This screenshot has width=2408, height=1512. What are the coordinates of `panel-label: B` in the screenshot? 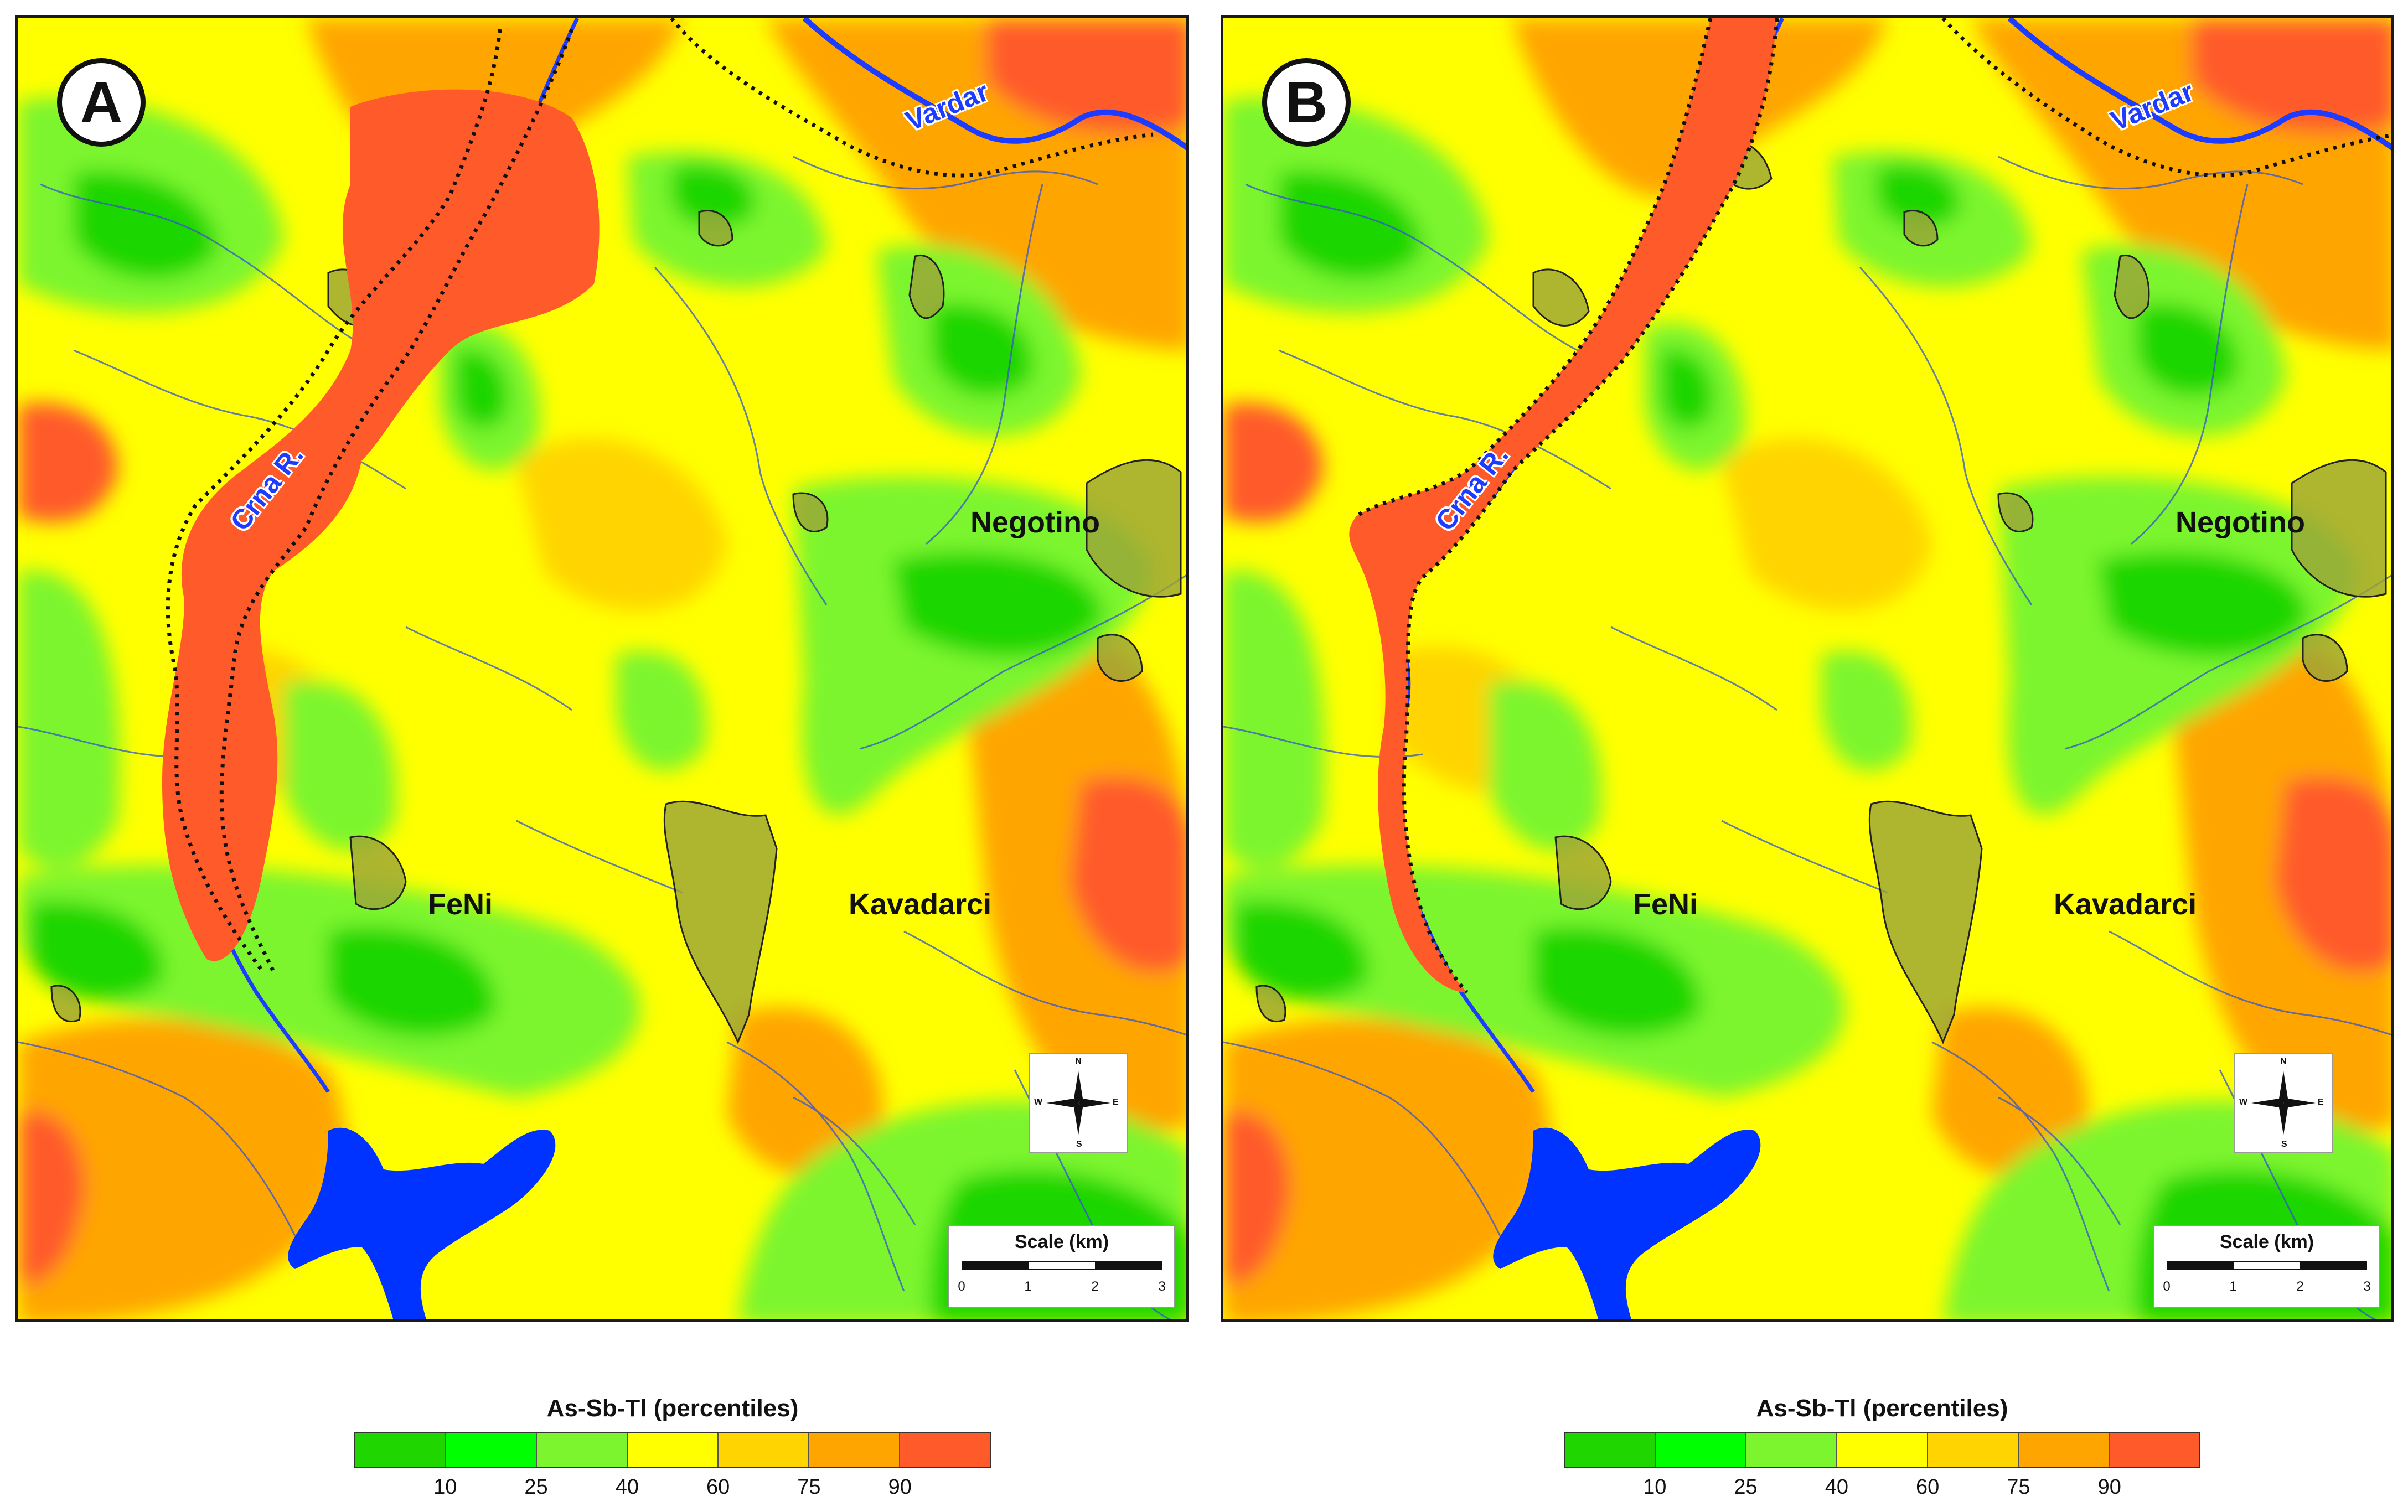 It's located at (1306, 102).